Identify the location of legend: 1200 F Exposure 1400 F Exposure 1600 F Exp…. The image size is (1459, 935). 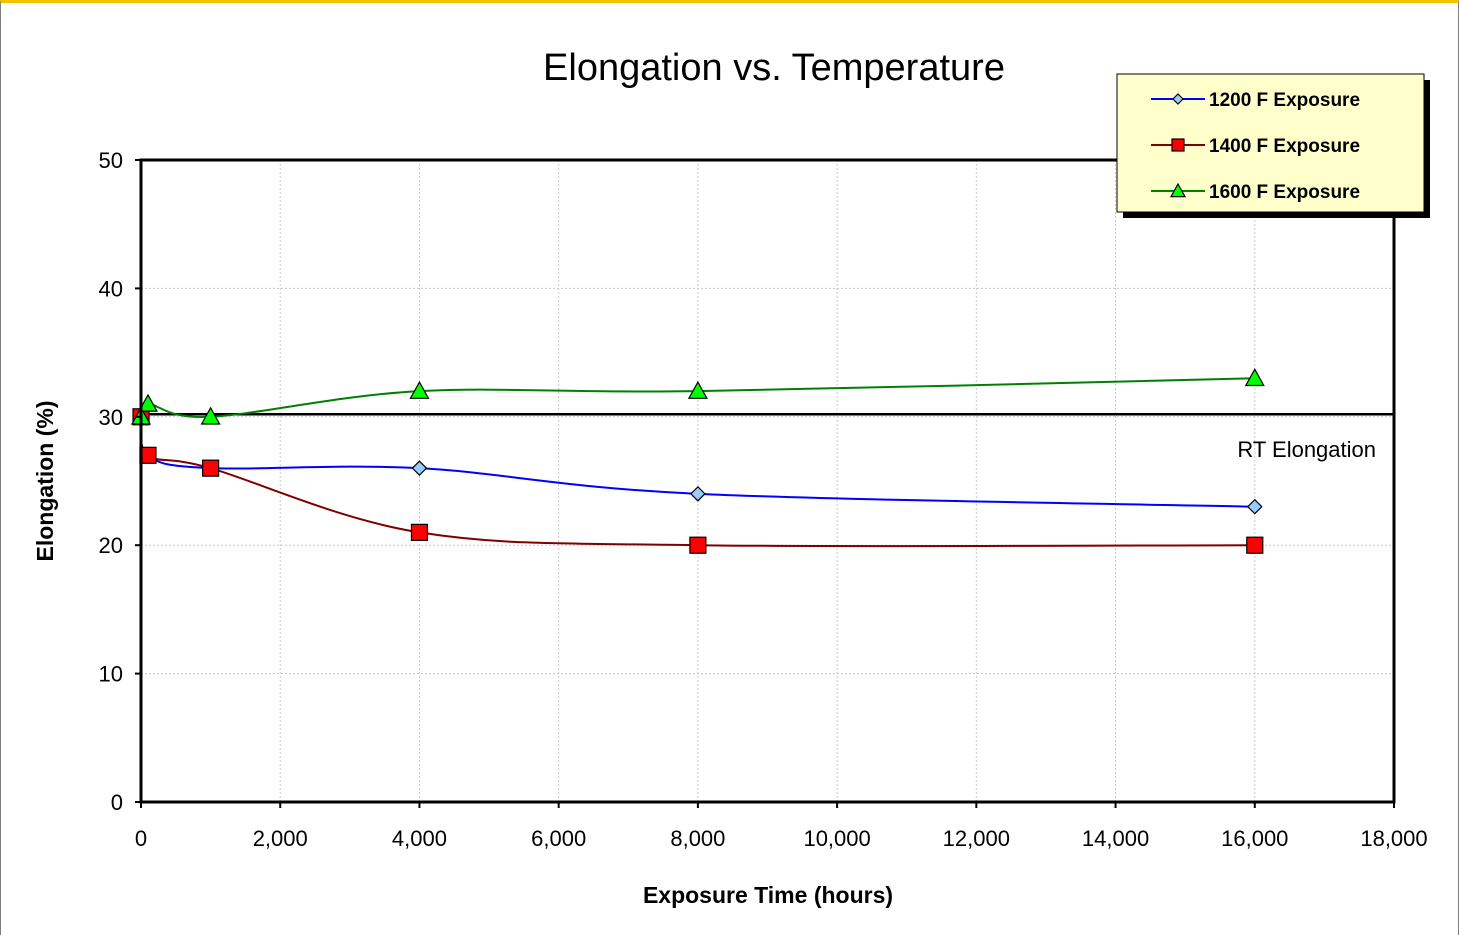
(1273, 145).